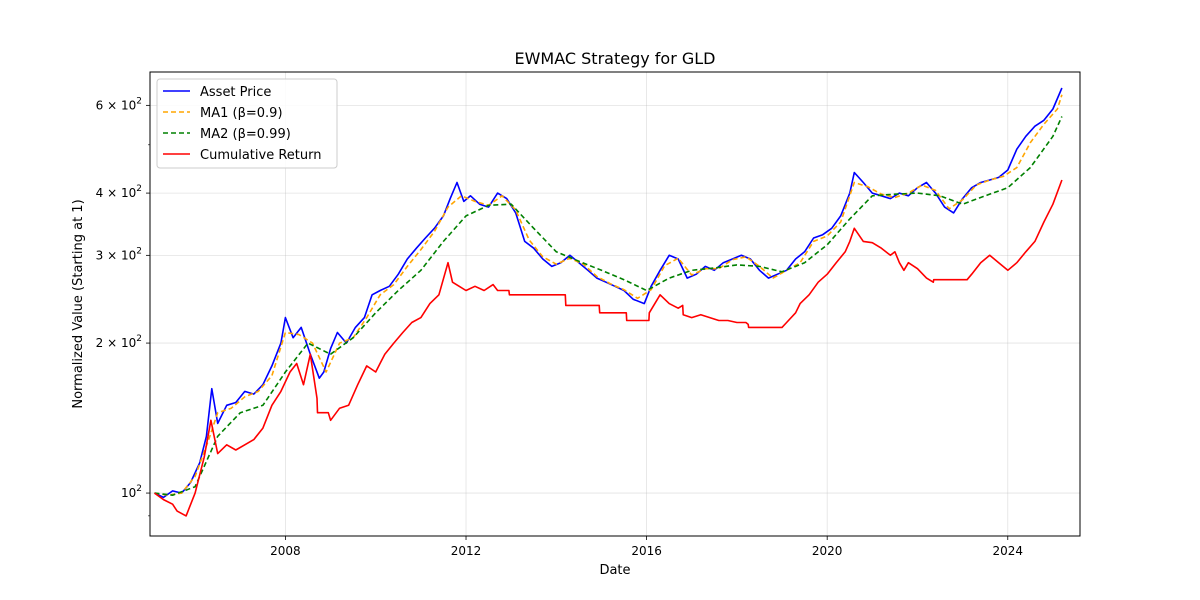  What do you see at coordinates (466, 551) in the screenshot?
I see `x-tick-label: 2012` at bounding box center [466, 551].